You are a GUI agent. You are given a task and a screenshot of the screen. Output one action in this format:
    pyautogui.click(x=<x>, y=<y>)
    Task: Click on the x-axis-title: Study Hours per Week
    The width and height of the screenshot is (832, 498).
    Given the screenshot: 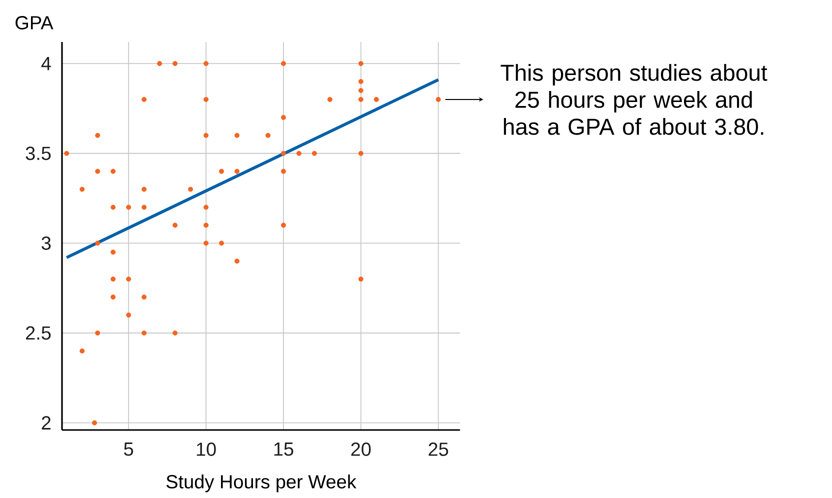 What is the action you would take?
    pyautogui.click(x=261, y=483)
    